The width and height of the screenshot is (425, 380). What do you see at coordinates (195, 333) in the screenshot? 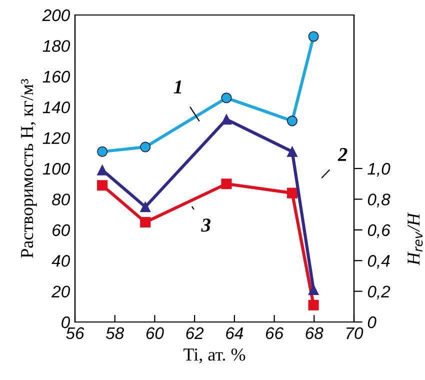
I see `x-tick-label: 62` at bounding box center [195, 333].